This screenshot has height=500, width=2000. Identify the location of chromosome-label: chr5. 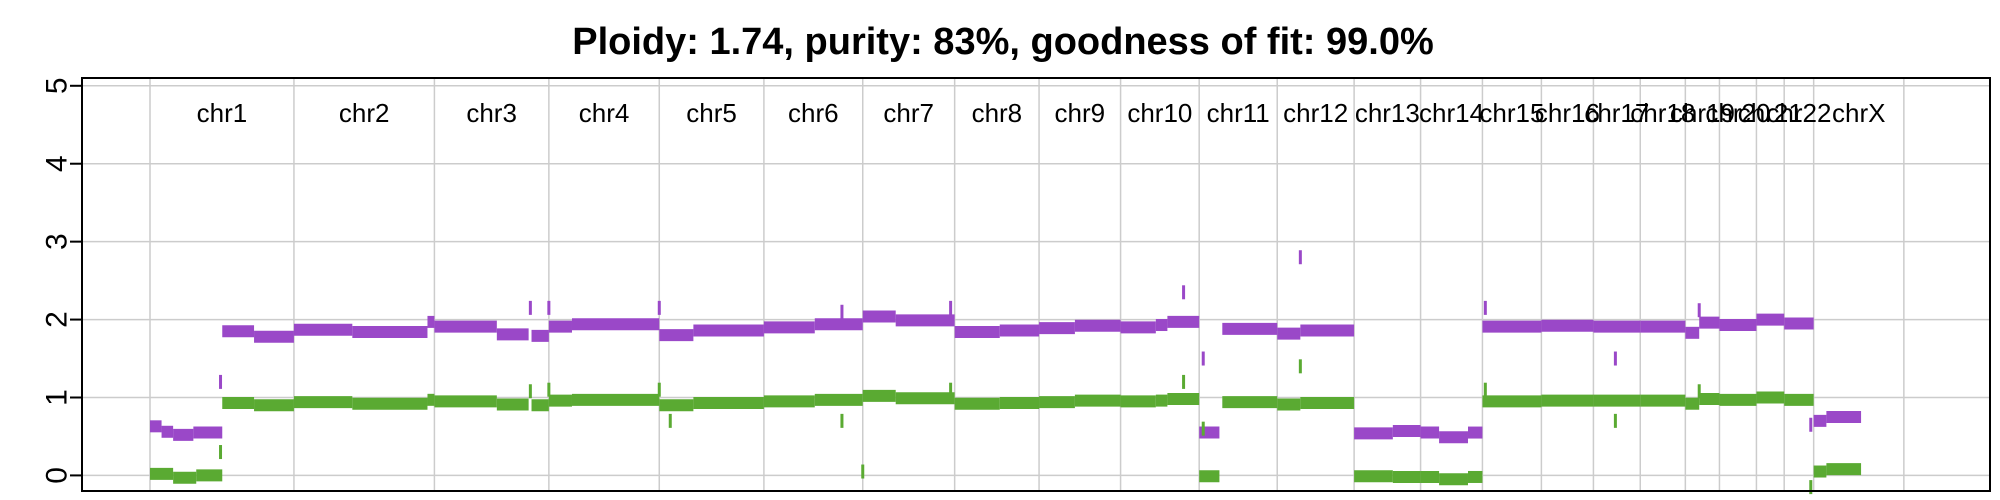
(711, 113).